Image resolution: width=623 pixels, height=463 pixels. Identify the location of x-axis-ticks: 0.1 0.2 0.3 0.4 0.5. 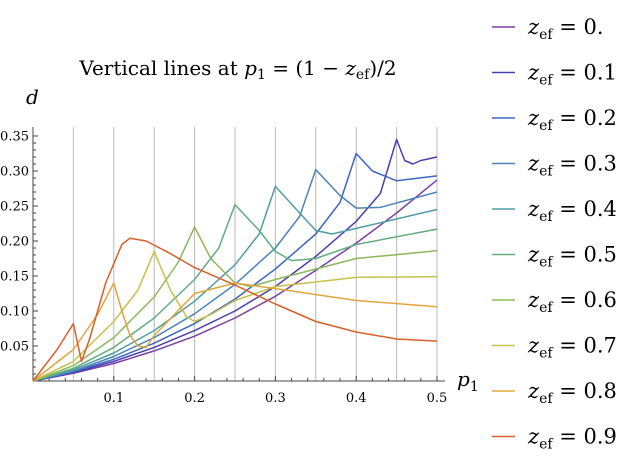
(248, 391).